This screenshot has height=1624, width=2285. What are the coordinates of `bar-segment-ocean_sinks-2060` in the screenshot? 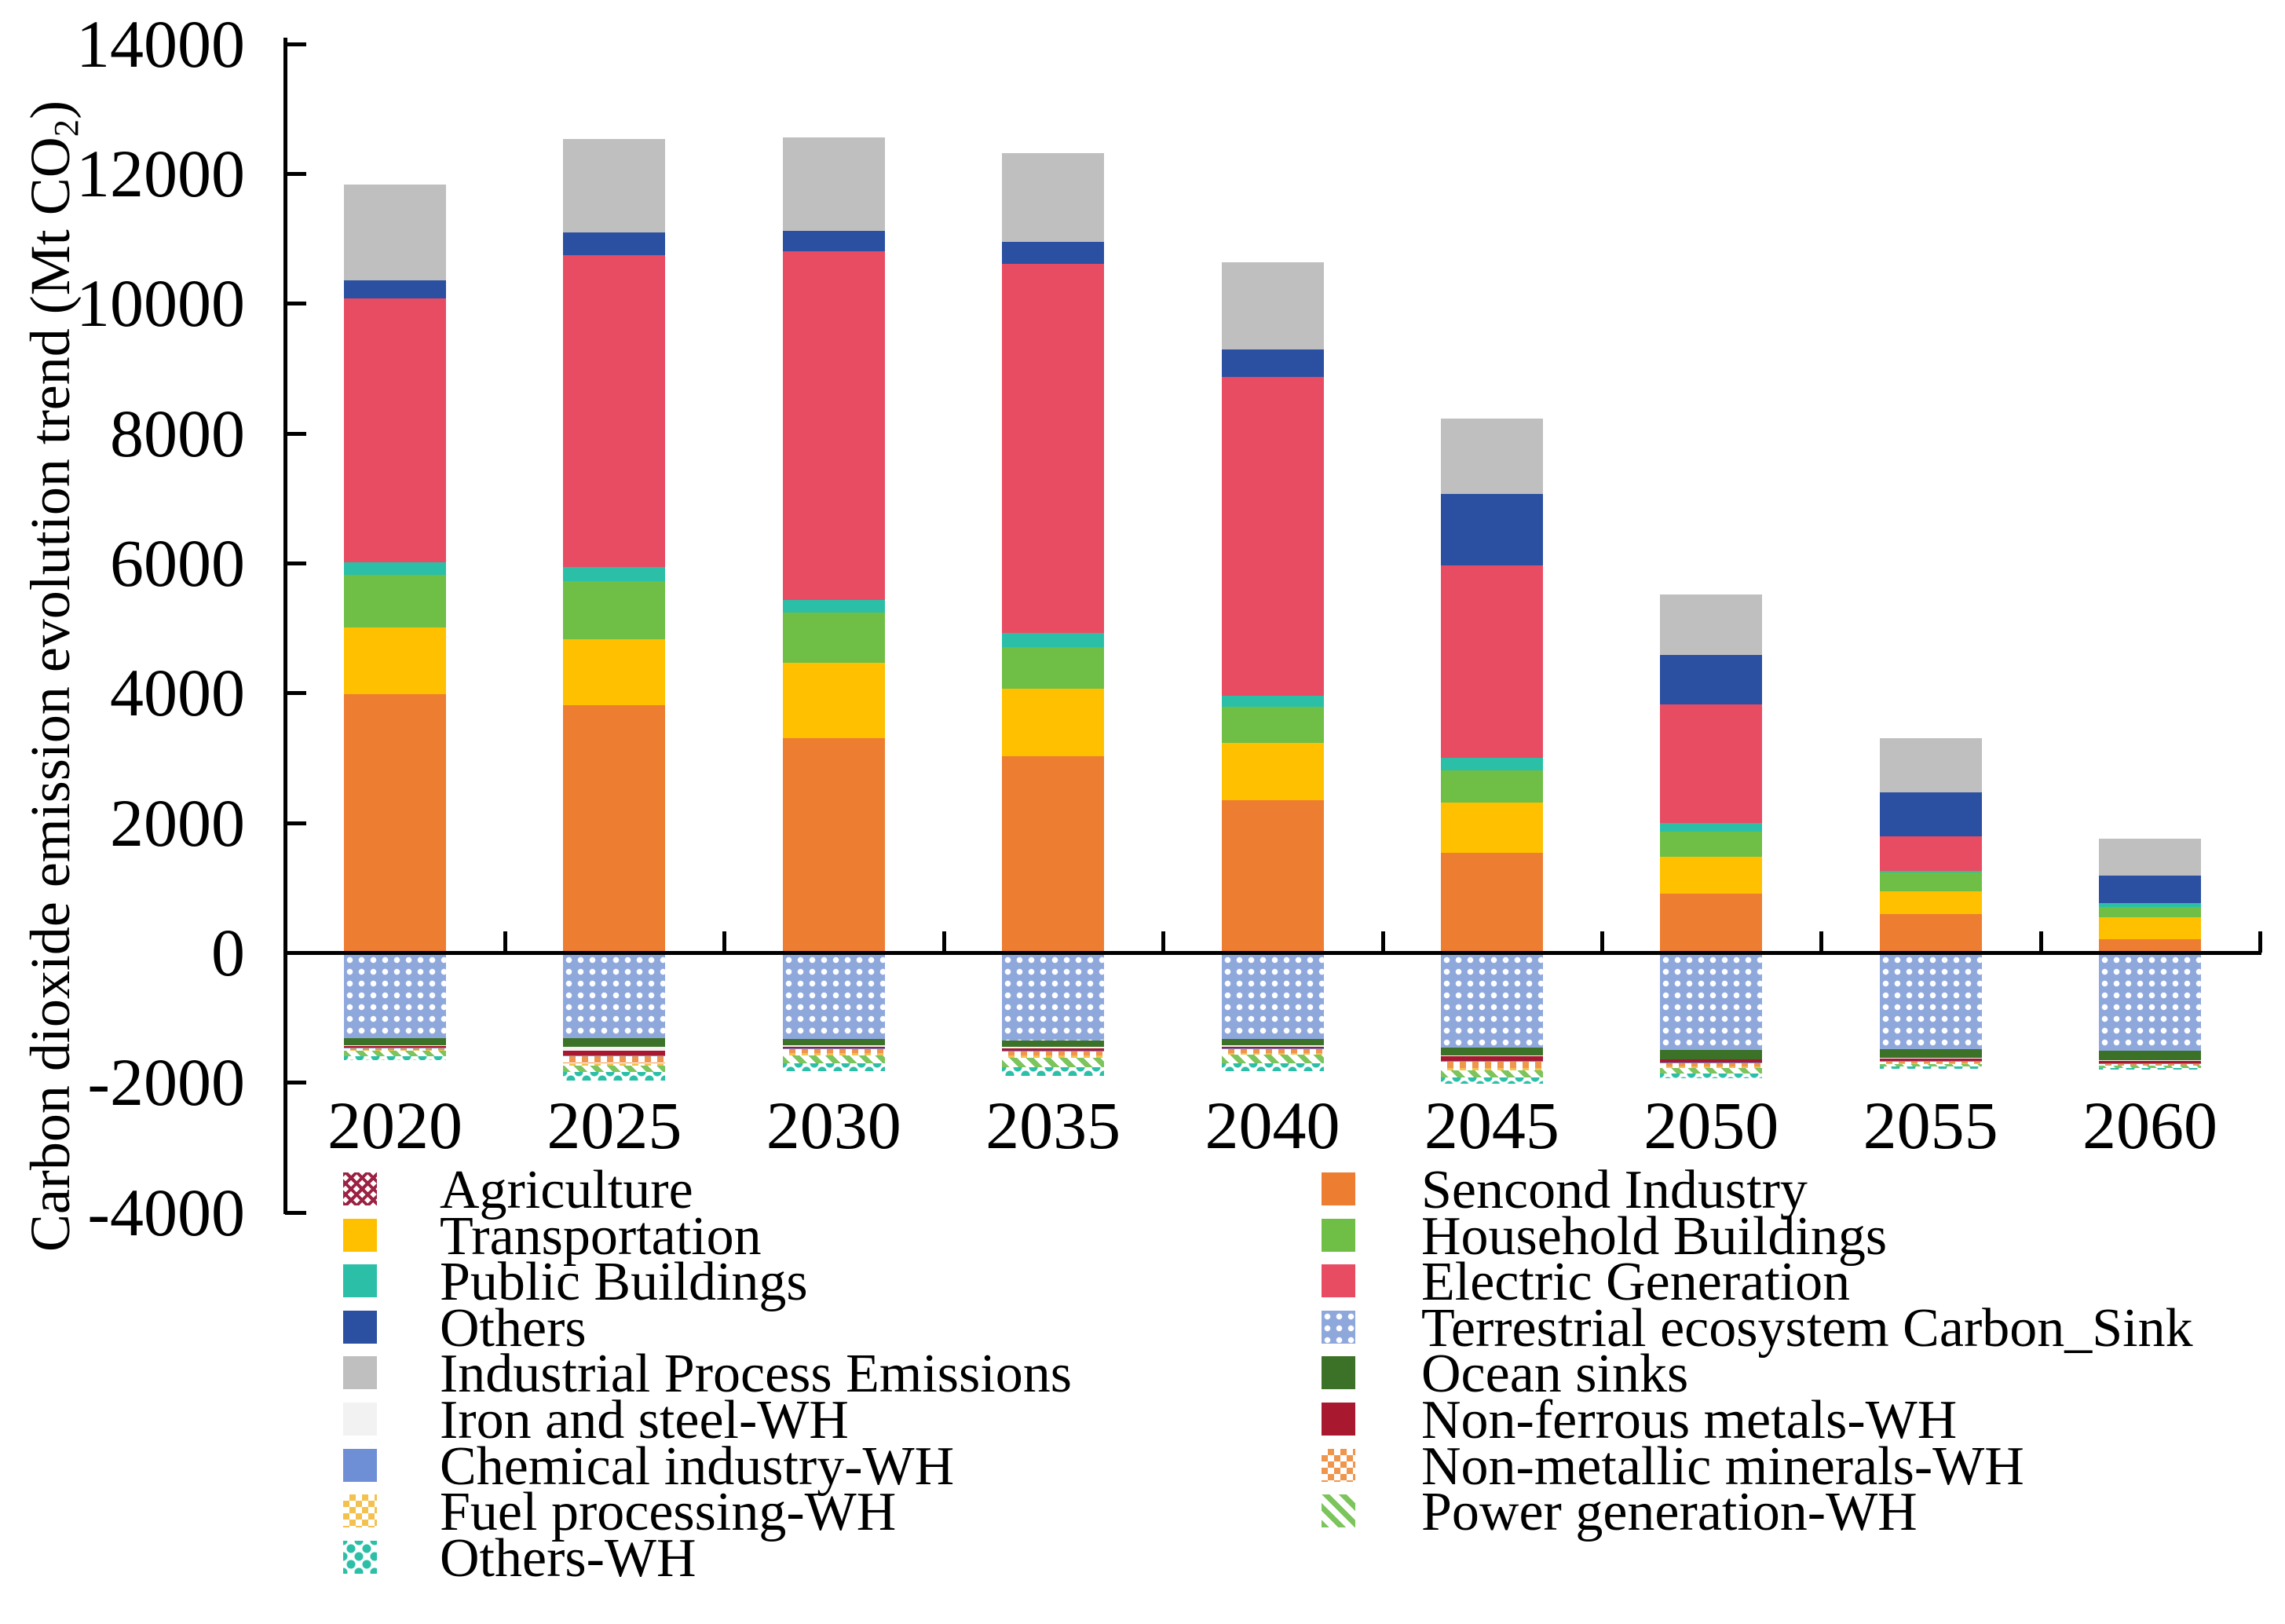 It's located at (2150, 1055).